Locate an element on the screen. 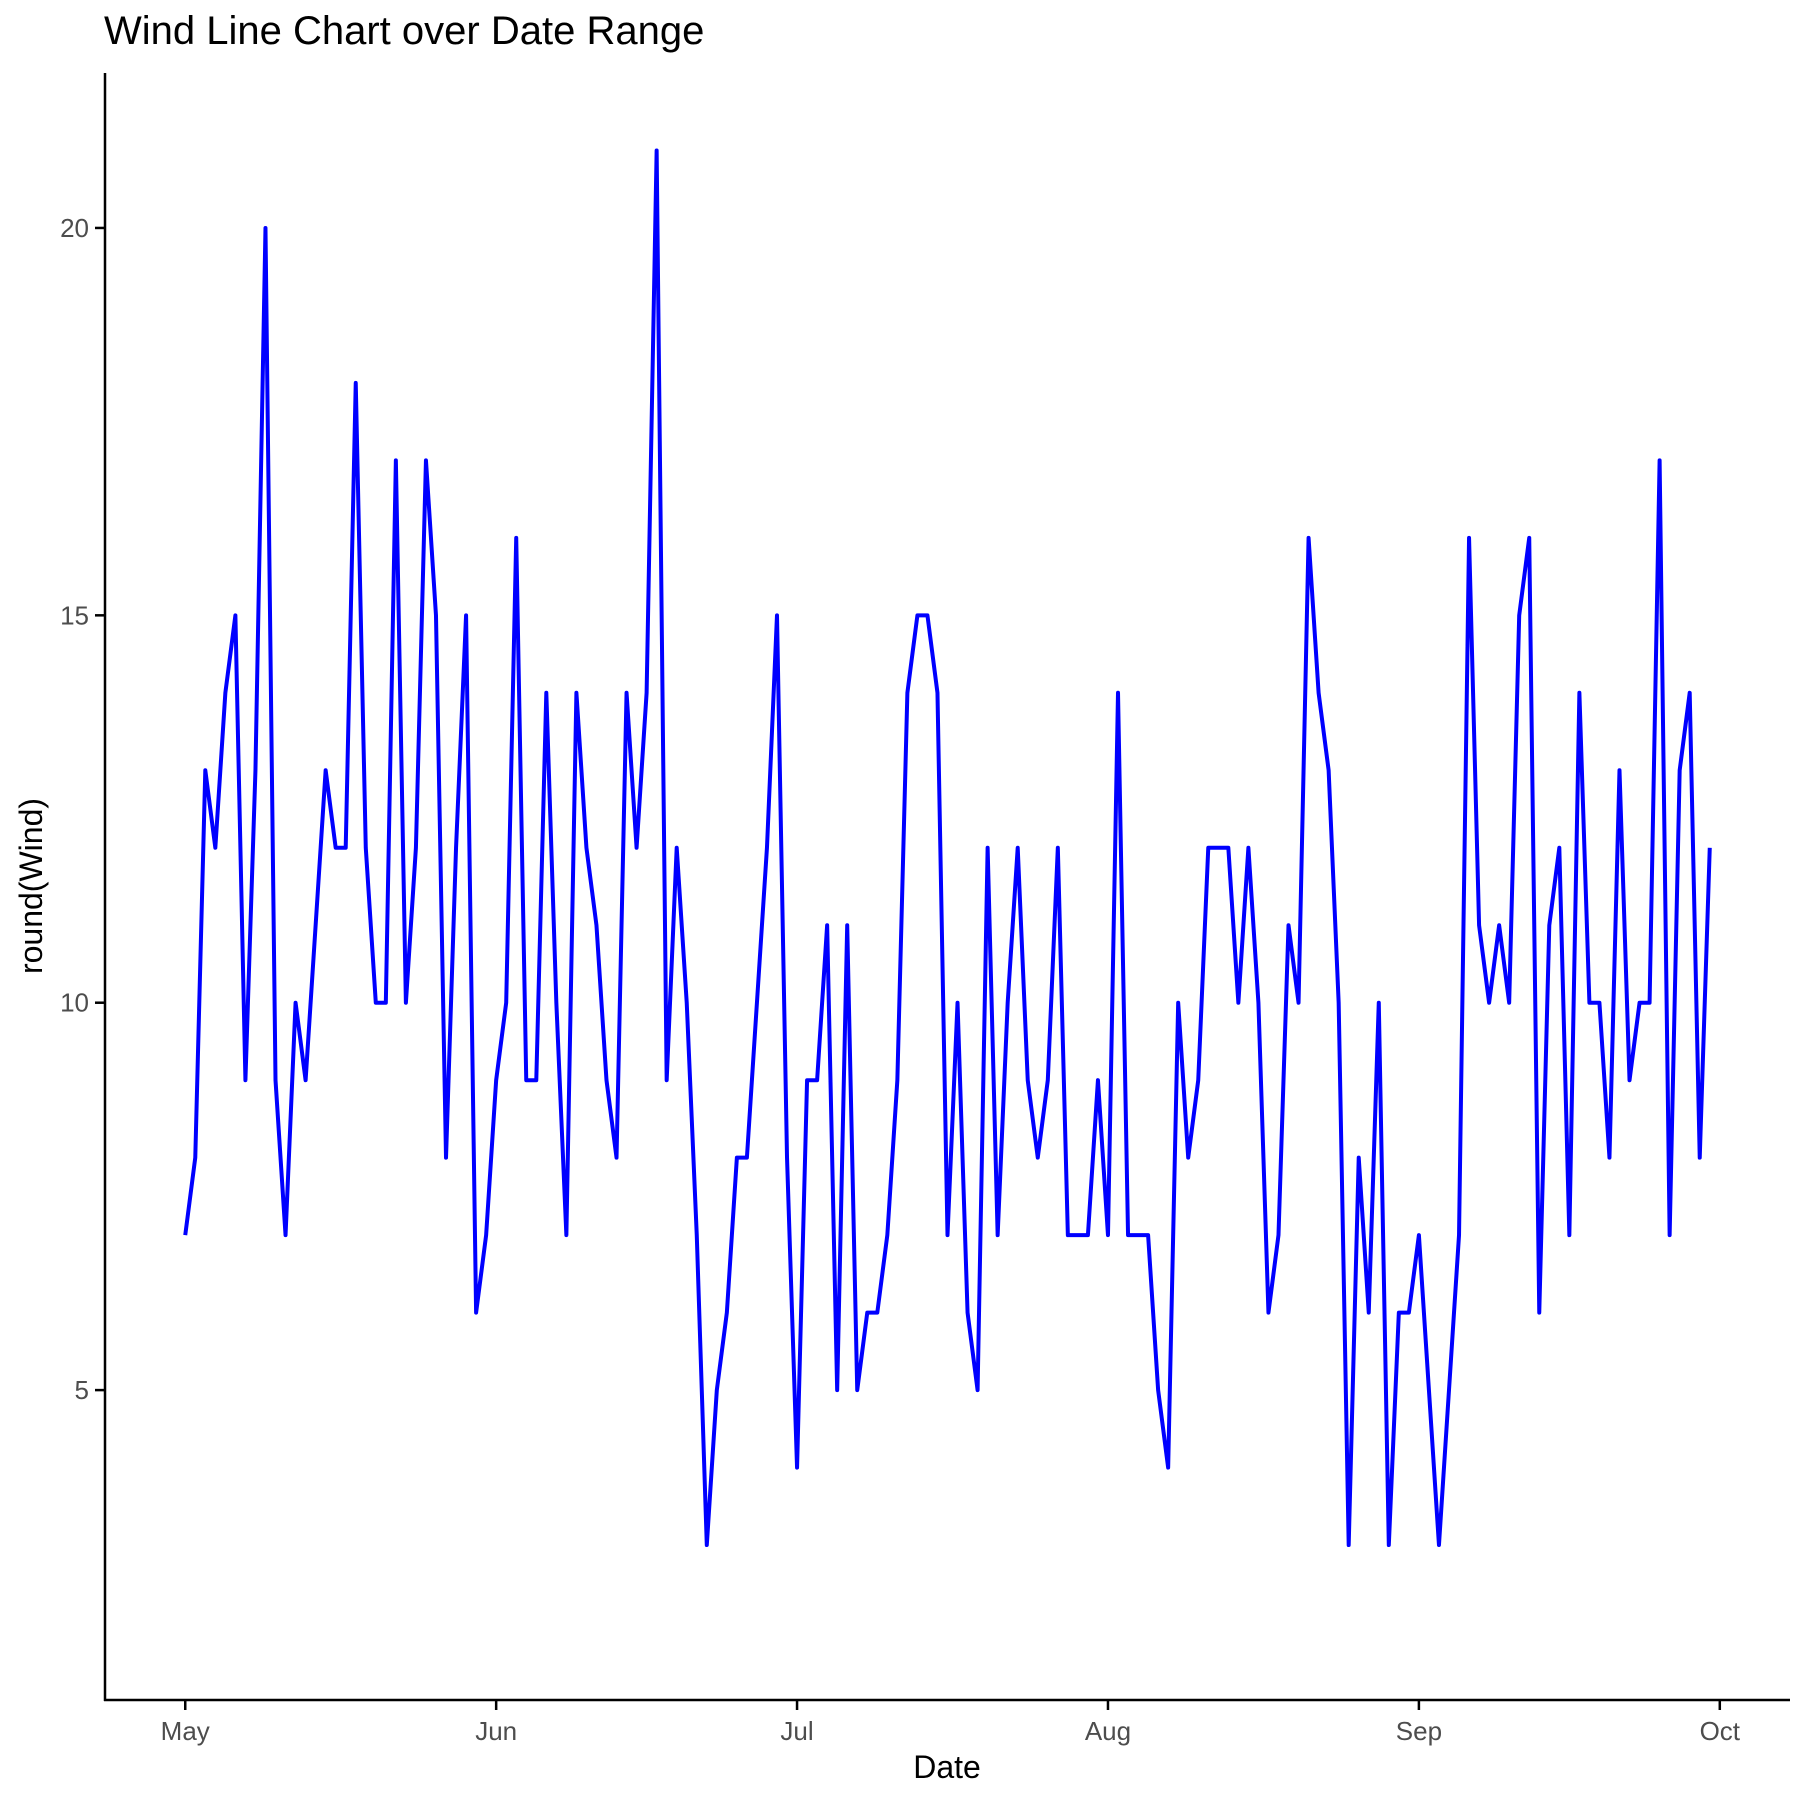 The image size is (1800, 1805). x-tick-label: May is located at coordinates (185, 1731).